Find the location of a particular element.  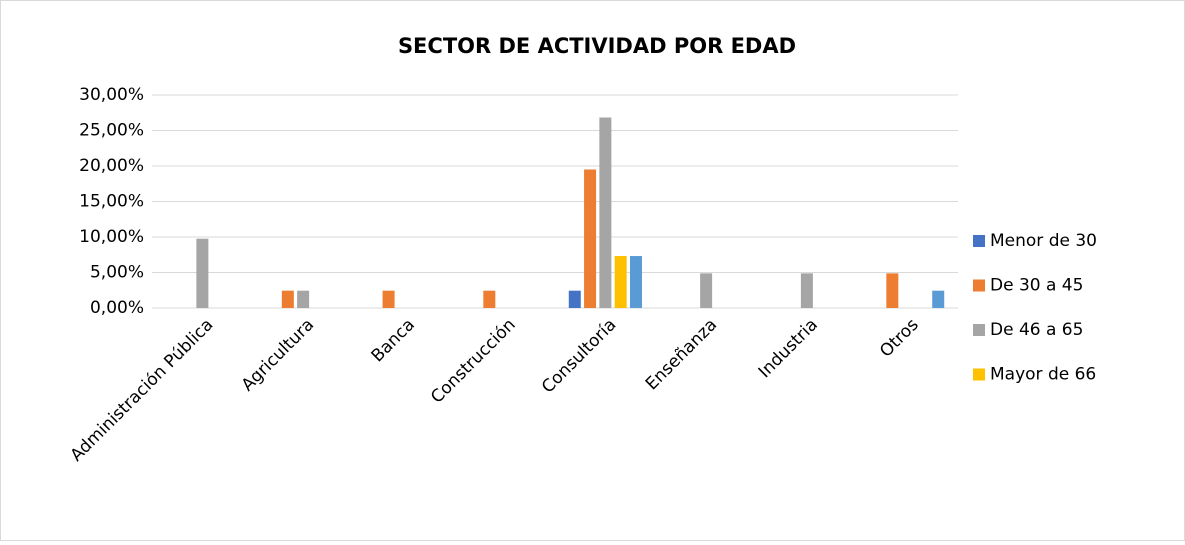

y-tick-label: 25,00% is located at coordinates (111, 131).